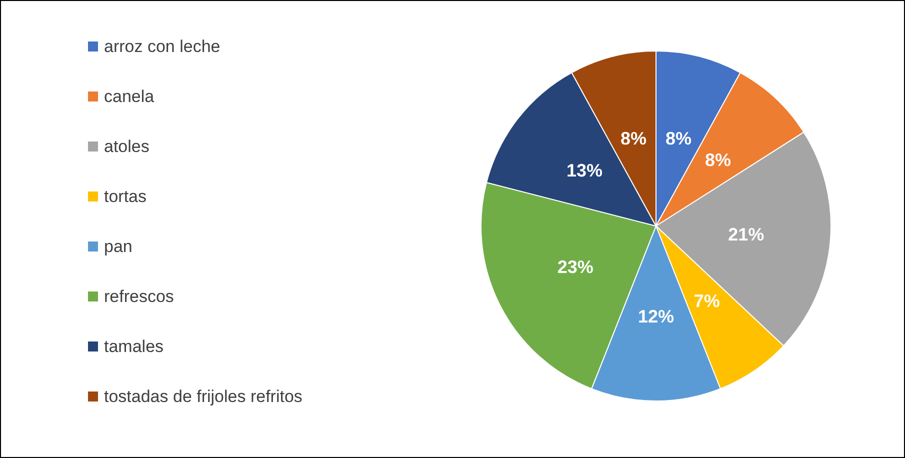 This screenshot has width=905, height=458. Describe the element at coordinates (125, 196) in the screenshot. I see `legend-label: tortas` at that location.